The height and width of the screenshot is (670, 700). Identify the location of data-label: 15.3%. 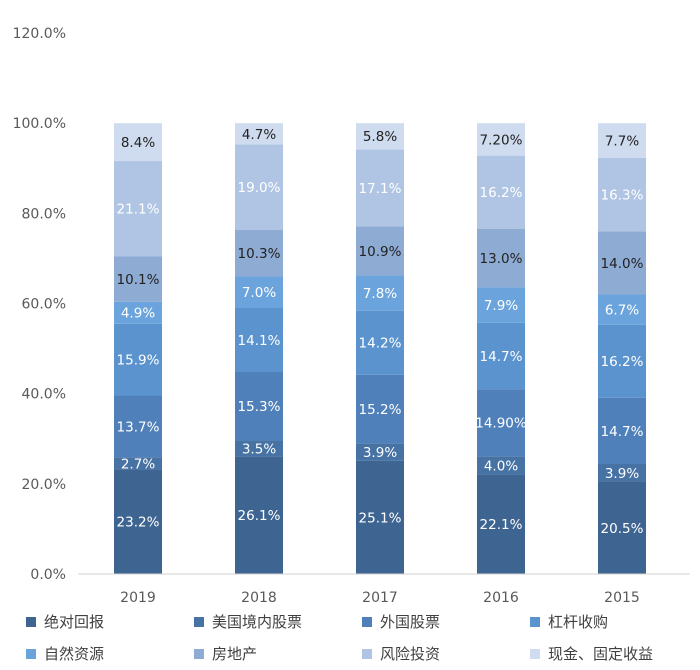
(259, 407).